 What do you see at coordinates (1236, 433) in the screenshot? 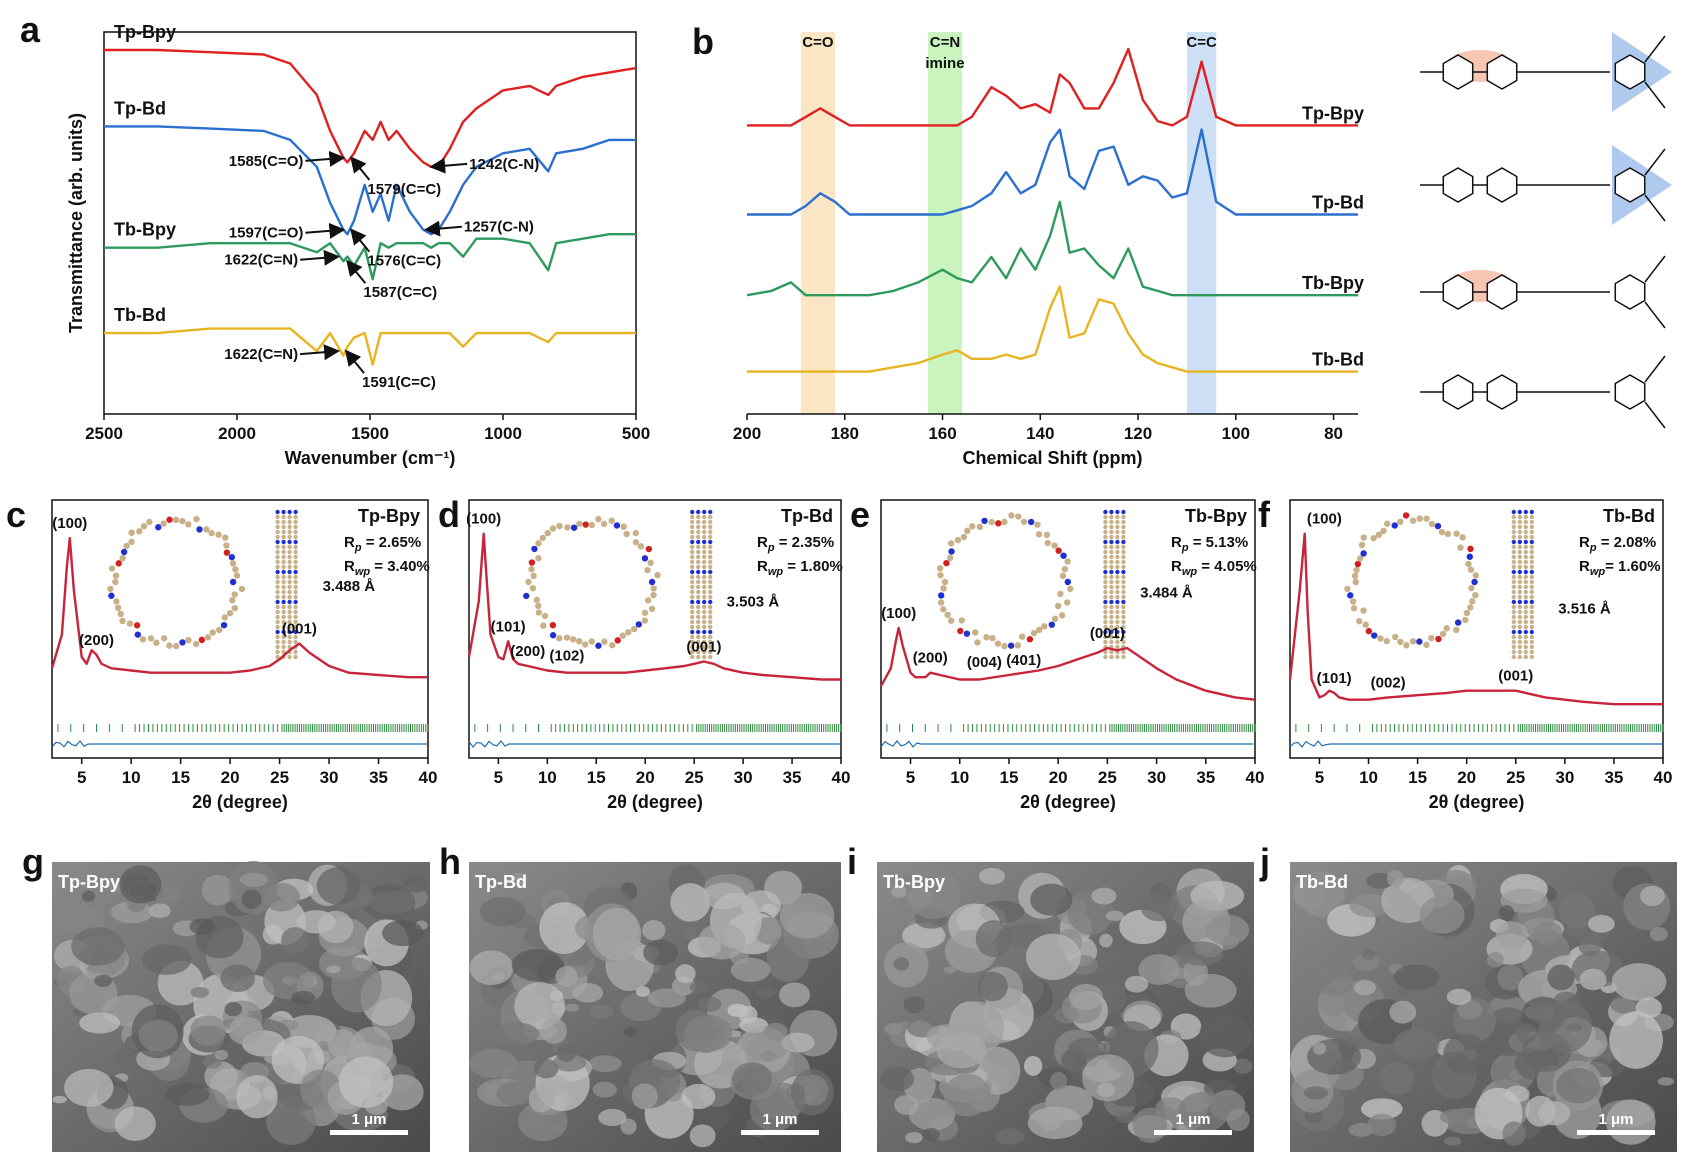
I see `x-tick-label: 100` at bounding box center [1236, 433].